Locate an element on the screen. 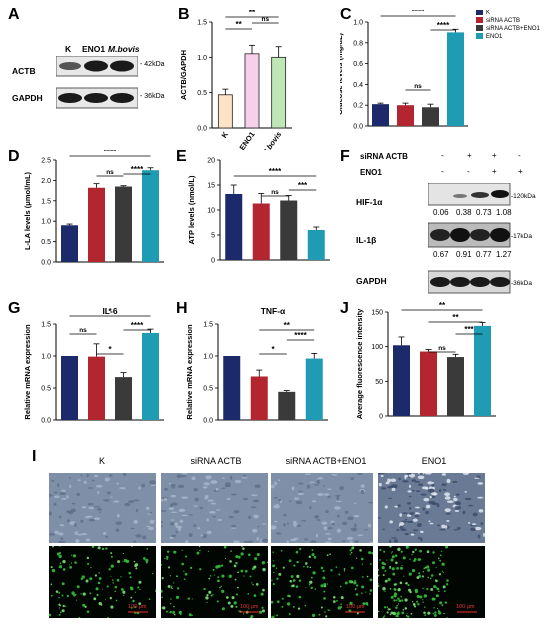  fluorescence-image-k is located at coordinates (102, 582).